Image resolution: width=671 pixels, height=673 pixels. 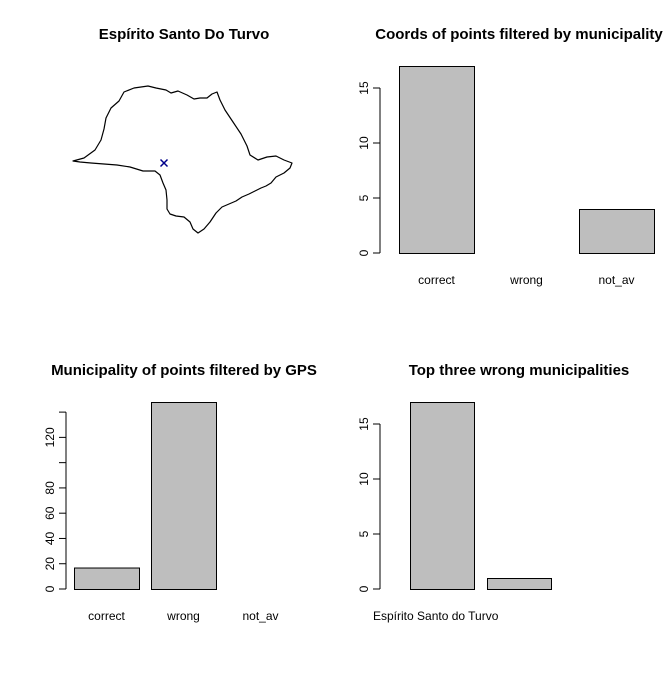 What do you see at coordinates (50, 564) in the screenshot?
I see `y-tick-label: 20` at bounding box center [50, 564].